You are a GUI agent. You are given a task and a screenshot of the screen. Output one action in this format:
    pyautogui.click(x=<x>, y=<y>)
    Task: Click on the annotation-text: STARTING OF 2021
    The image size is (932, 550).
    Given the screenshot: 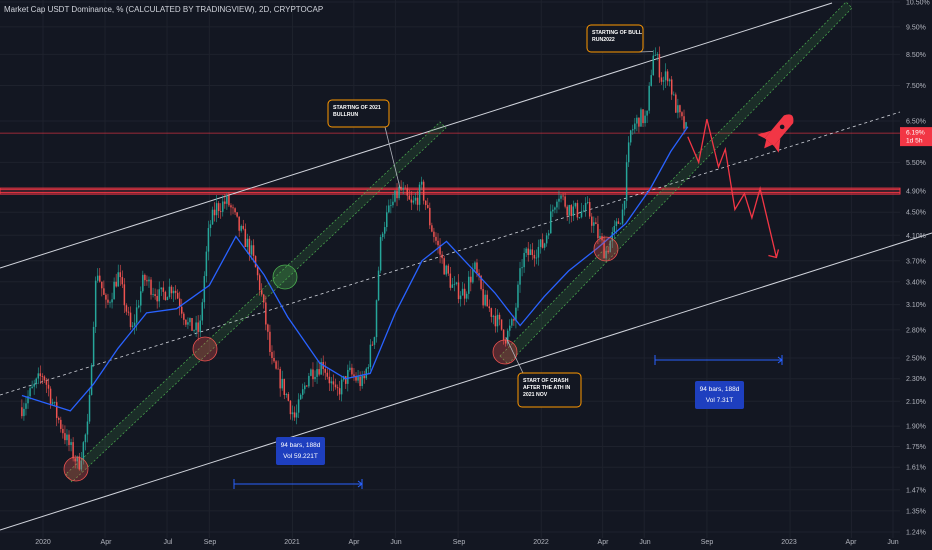 What is the action you would take?
    pyautogui.click(x=357, y=108)
    